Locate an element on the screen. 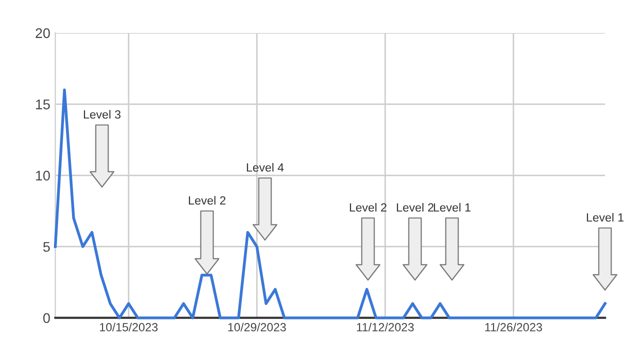  x-tick-label: 11/26/2023 is located at coordinates (513, 327).